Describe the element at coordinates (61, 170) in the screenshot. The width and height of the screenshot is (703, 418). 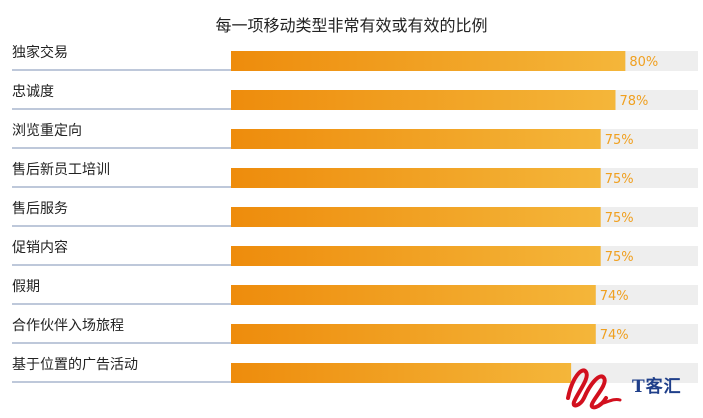
I see `category-label: 售后新员工培训` at that location.